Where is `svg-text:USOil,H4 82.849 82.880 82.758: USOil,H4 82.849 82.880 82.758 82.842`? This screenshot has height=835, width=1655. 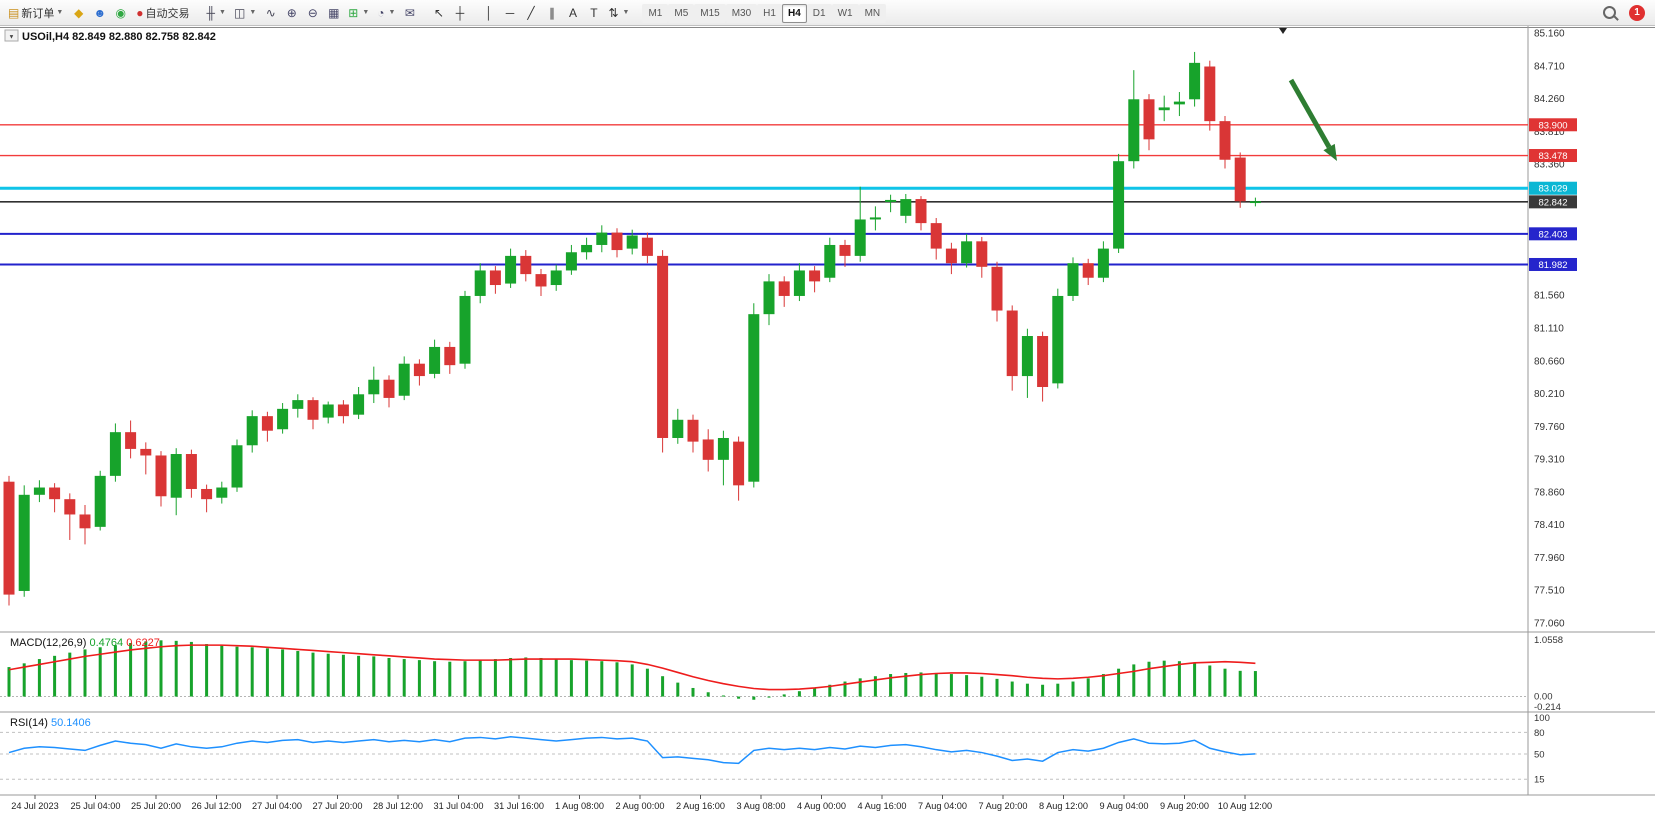
svg-text:USOil,H4 82.849 82.880 82.758: USOil,H4 82.849 82.880 82.758 82.842 is located at coordinates (119, 37).